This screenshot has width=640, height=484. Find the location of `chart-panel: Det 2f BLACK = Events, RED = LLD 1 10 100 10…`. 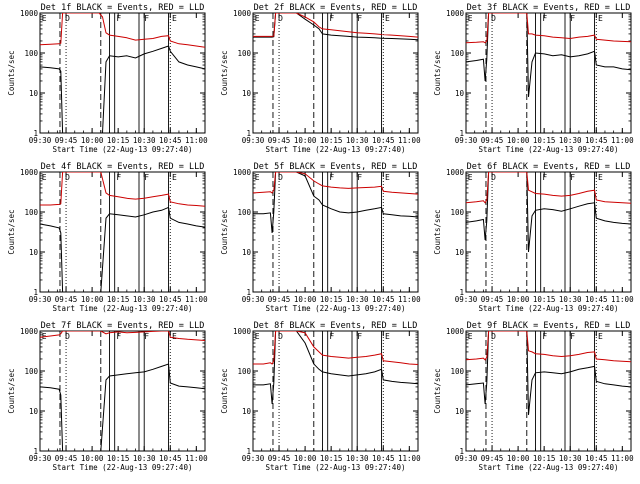

chart-panel: Det 2f BLACK = Events, RED = LLD 1 10 100 10… is located at coordinates (320, 78).